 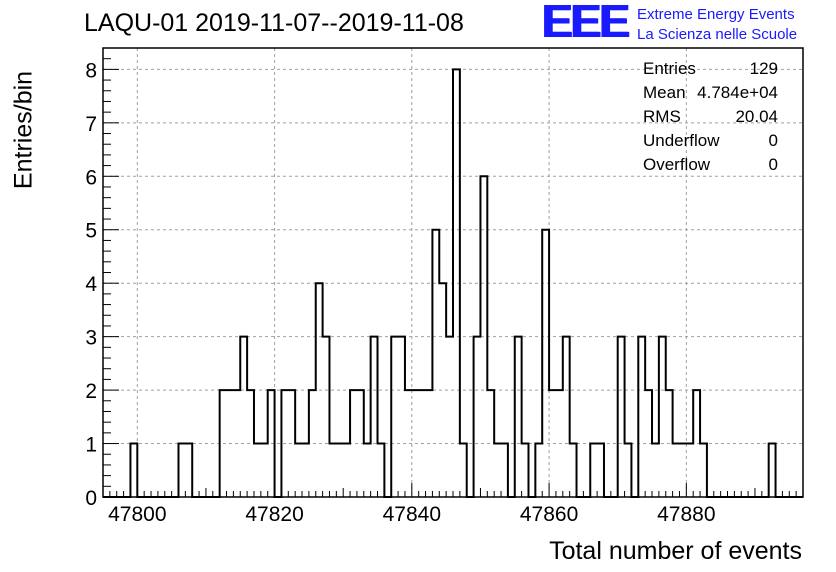 I want to click on stats-row-mean: Mean 4.784e+04, so click(x=710, y=95).